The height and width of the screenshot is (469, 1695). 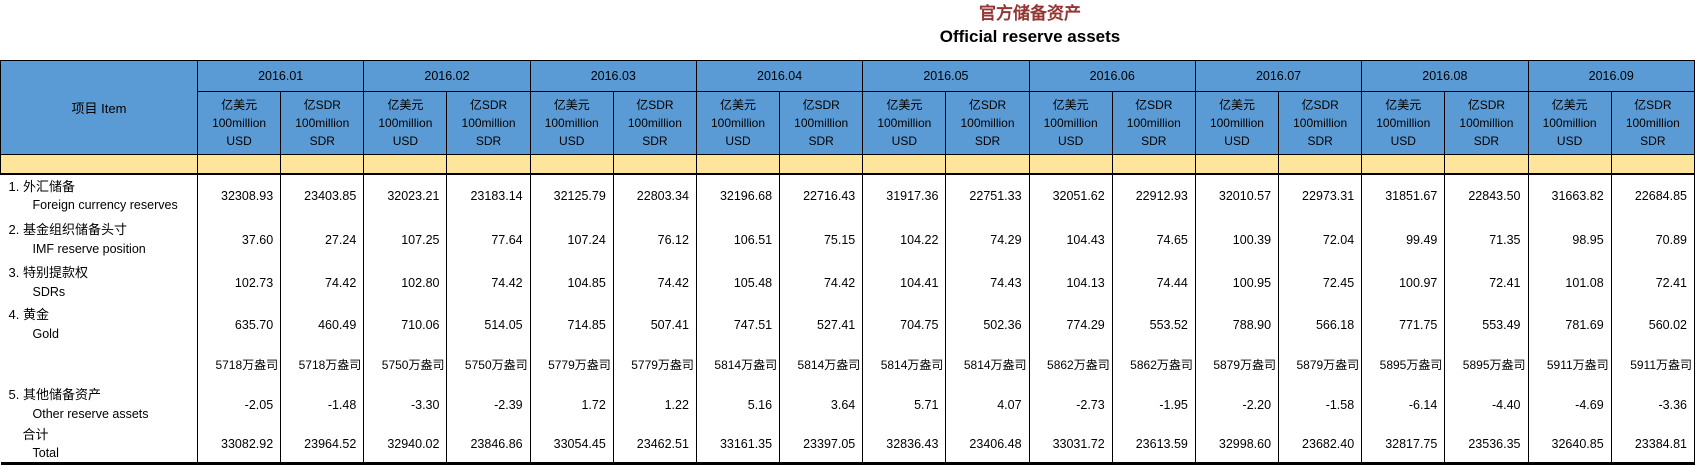 What do you see at coordinates (488, 324) in the screenshot?
I see `value-cell: 514.05` at bounding box center [488, 324].